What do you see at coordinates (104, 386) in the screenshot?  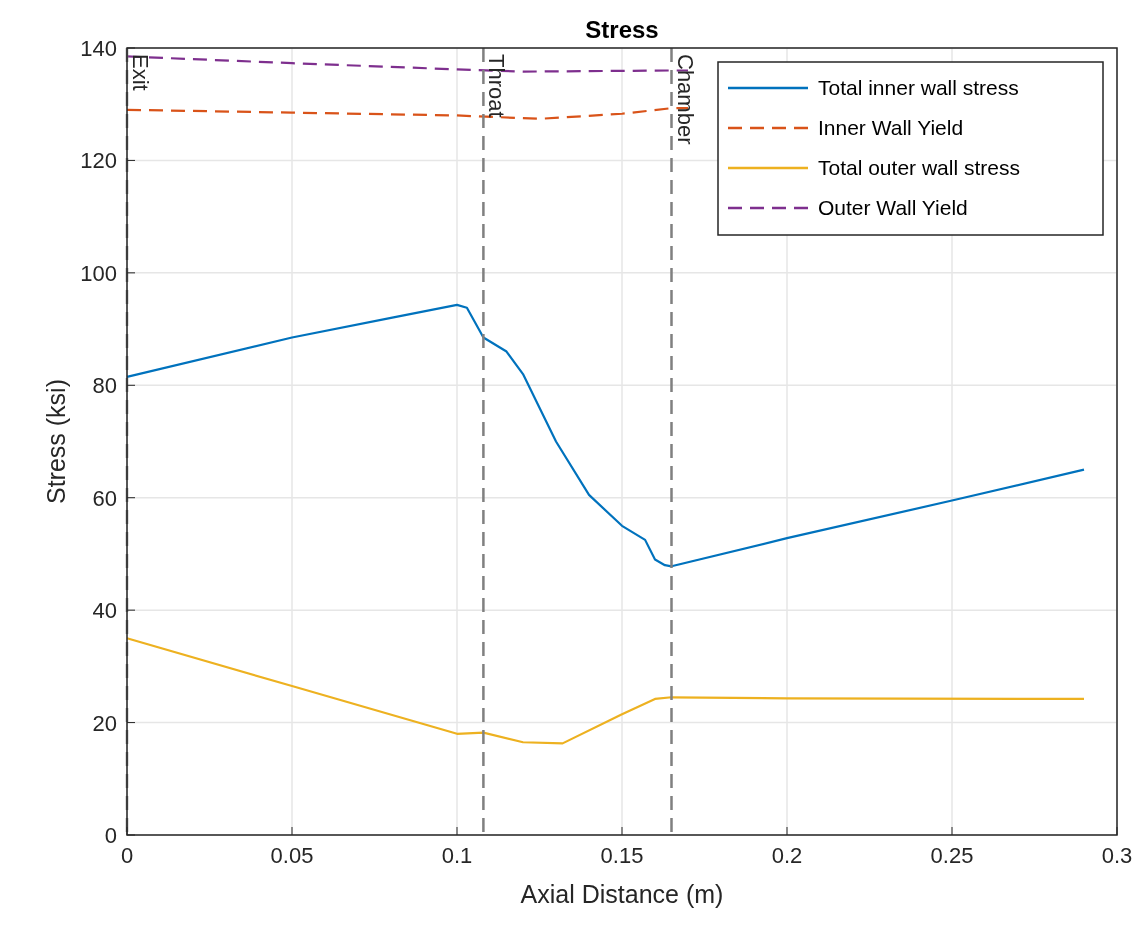 I see `y-tick-label: 80` at bounding box center [104, 386].